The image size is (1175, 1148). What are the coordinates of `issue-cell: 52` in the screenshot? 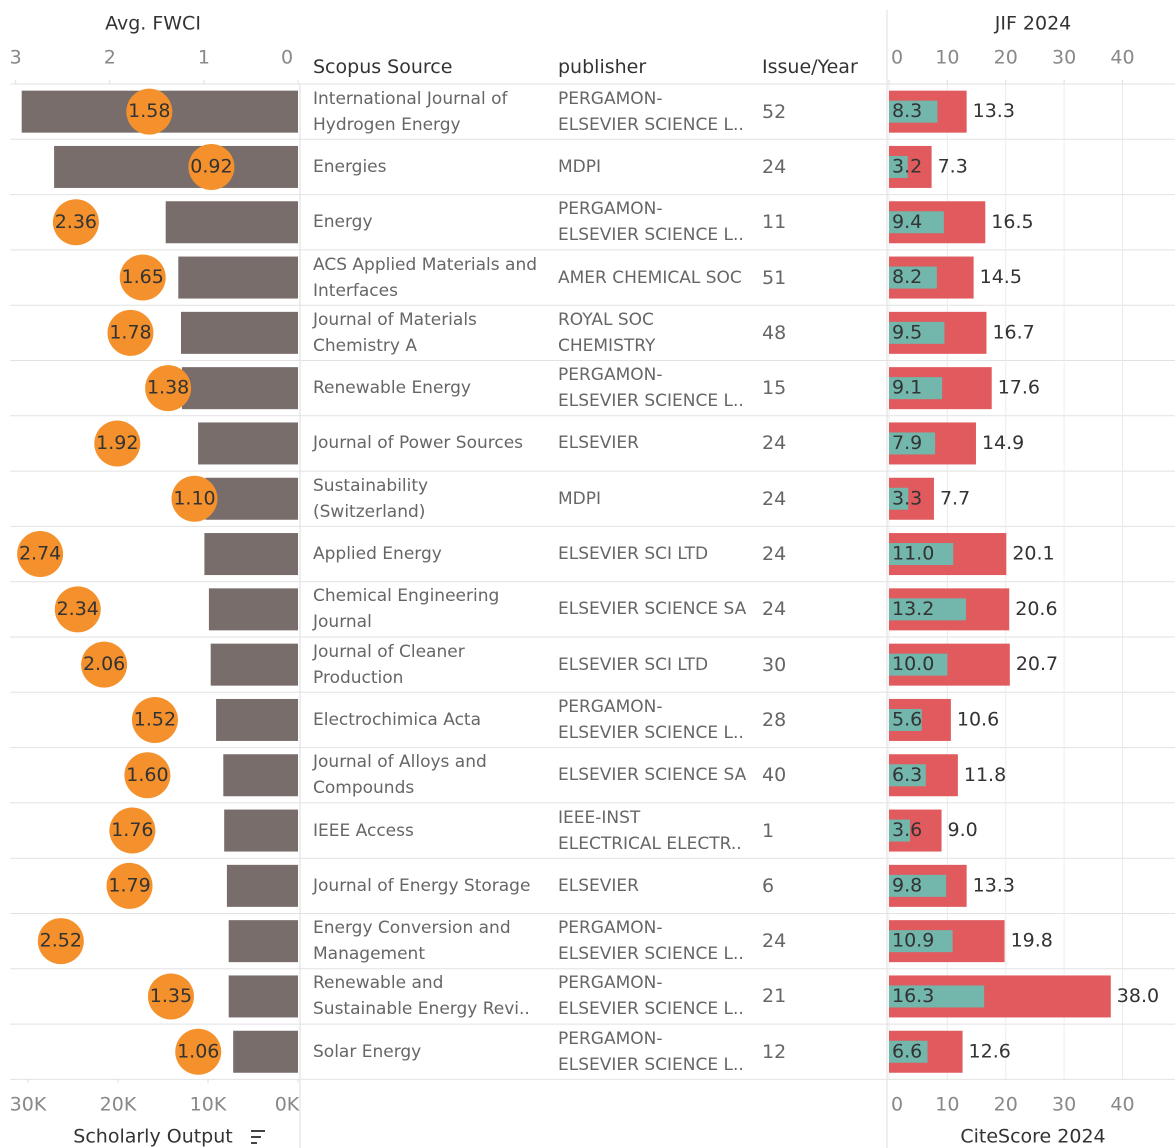 It's located at (774, 111).